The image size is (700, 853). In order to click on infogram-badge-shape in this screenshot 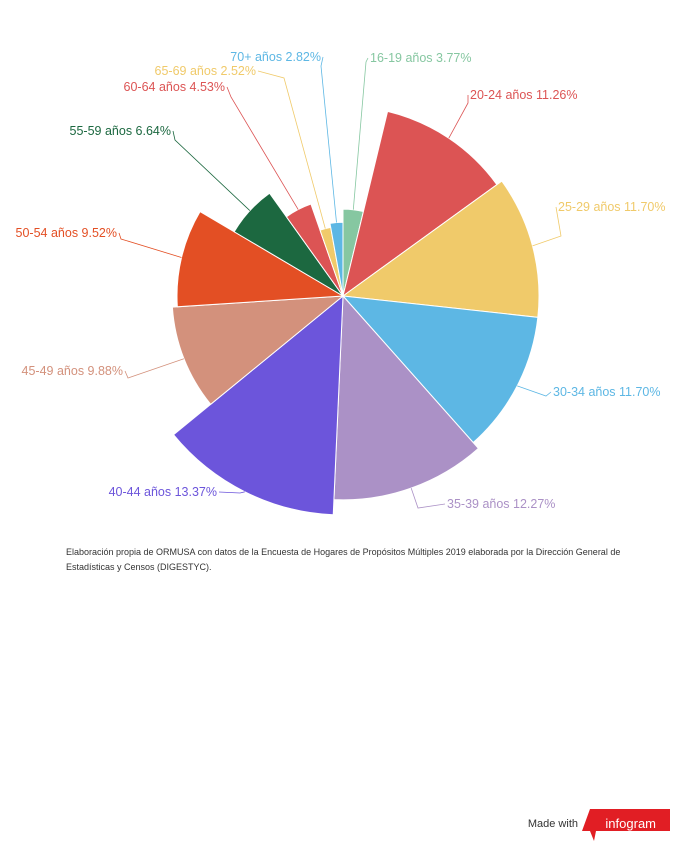, I will do `click(626, 825)`.